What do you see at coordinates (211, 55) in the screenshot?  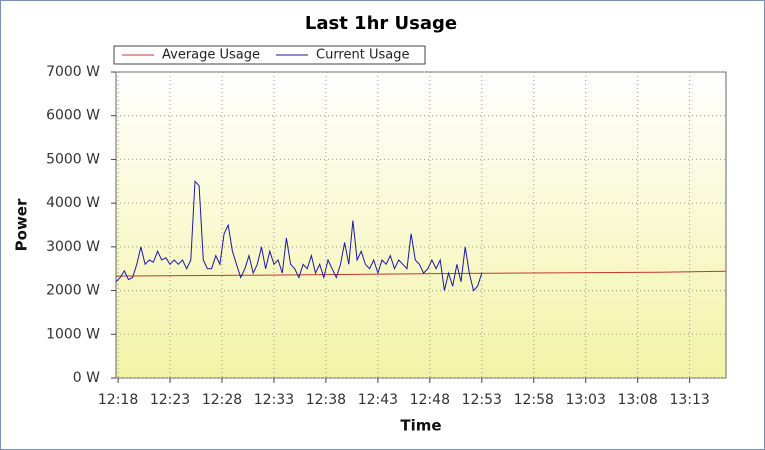 I see `legend-label: Average Usage` at bounding box center [211, 55].